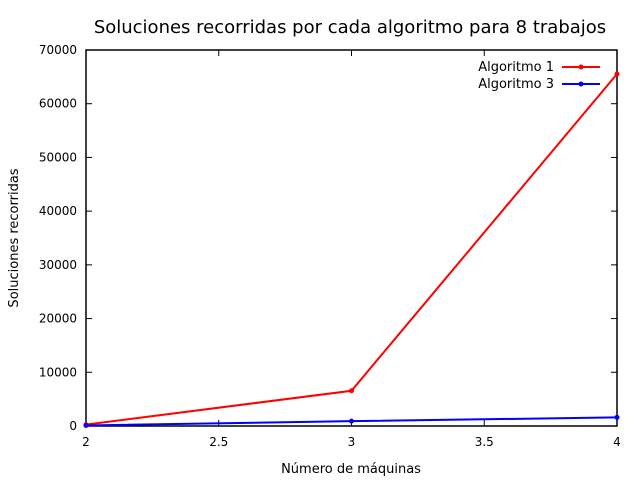  Describe the element at coordinates (58, 372) in the screenshot. I see `y-tick-label: 10000` at that location.